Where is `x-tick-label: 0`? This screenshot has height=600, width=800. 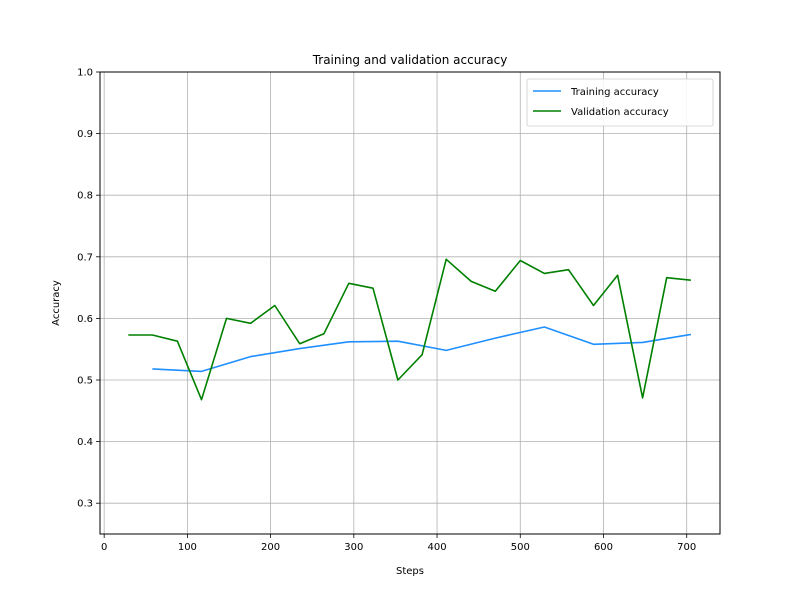 x-tick-label: 0 is located at coordinates (104, 547).